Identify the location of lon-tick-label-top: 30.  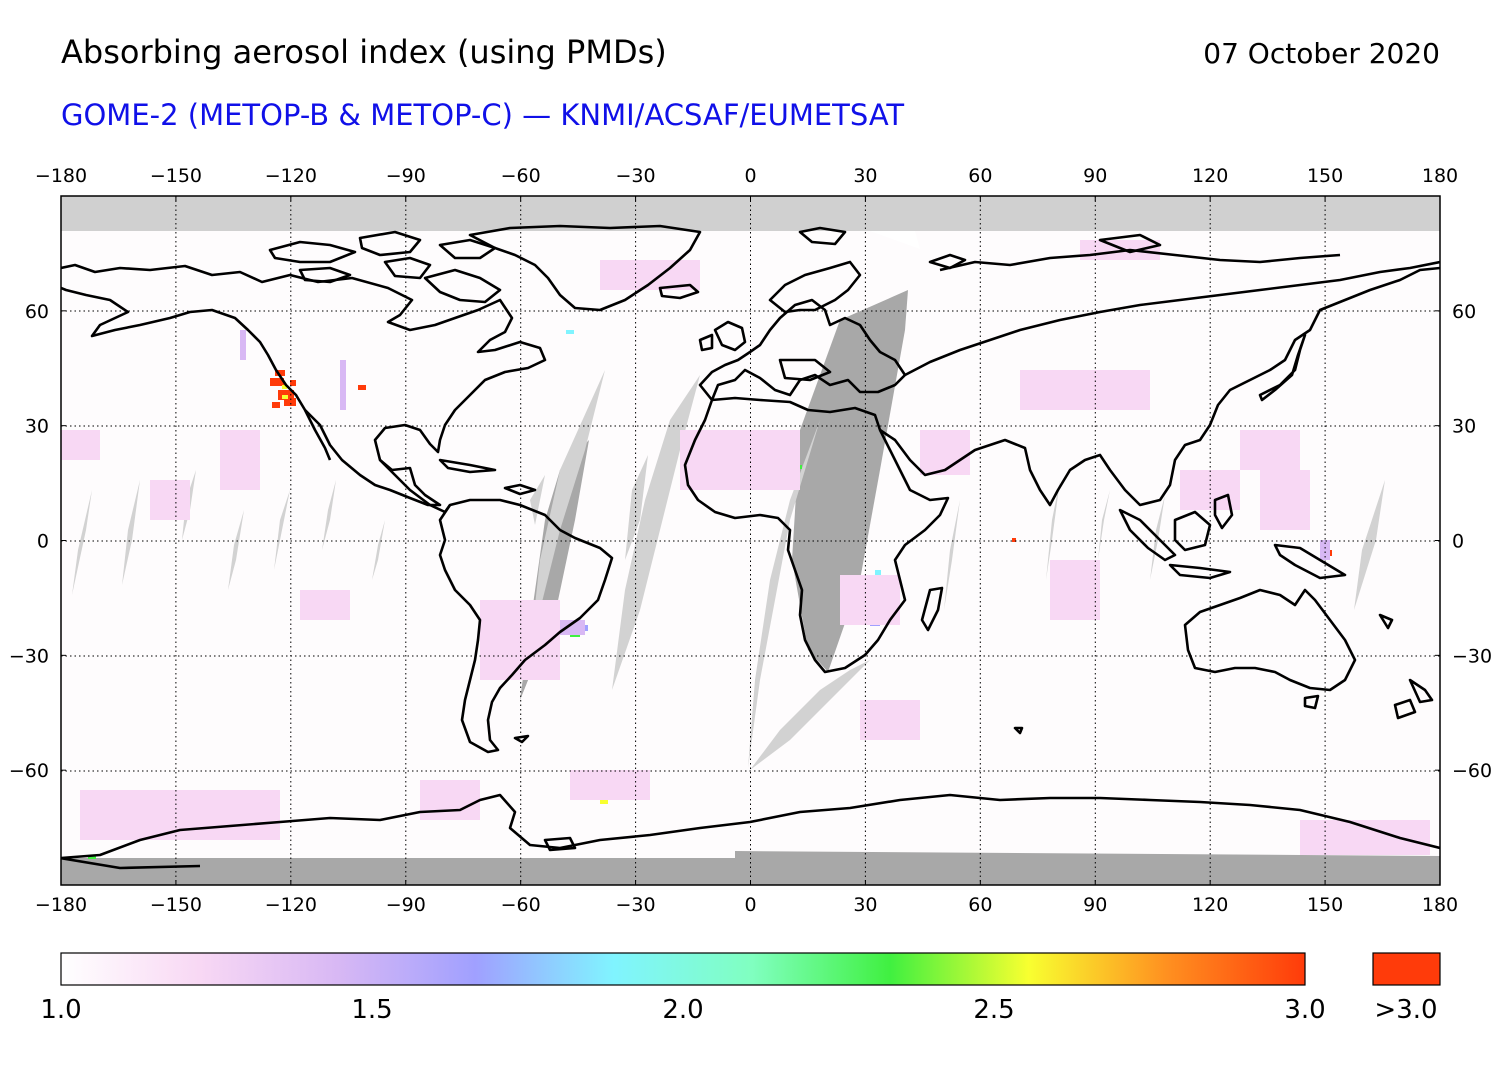
(865, 176).